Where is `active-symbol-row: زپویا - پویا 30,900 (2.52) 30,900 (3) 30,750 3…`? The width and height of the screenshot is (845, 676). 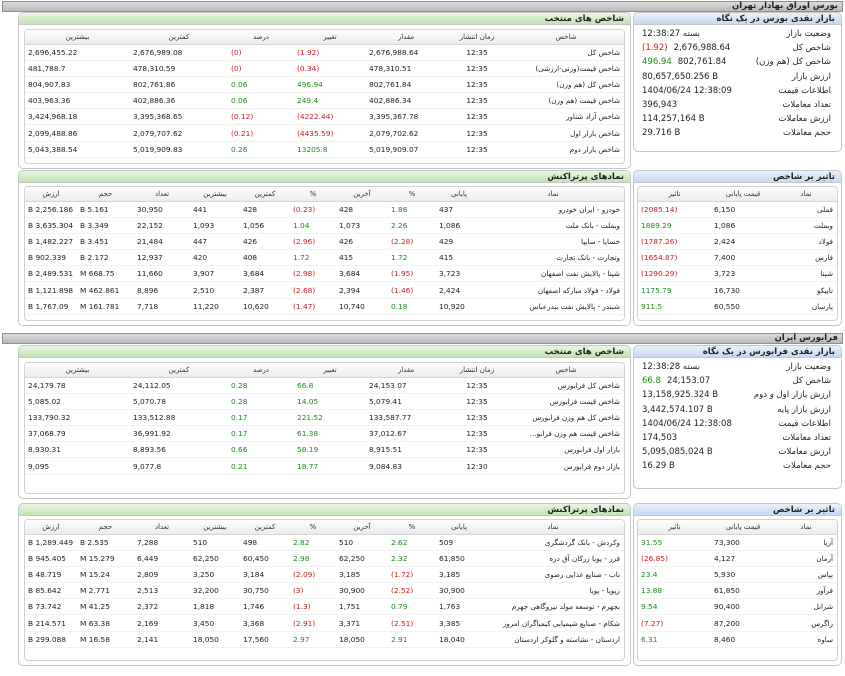 active-symbol-row: زپویا - پویا 30,900 (2.52) 30,900 (3) 30,750 3… is located at coordinates (324, 591).